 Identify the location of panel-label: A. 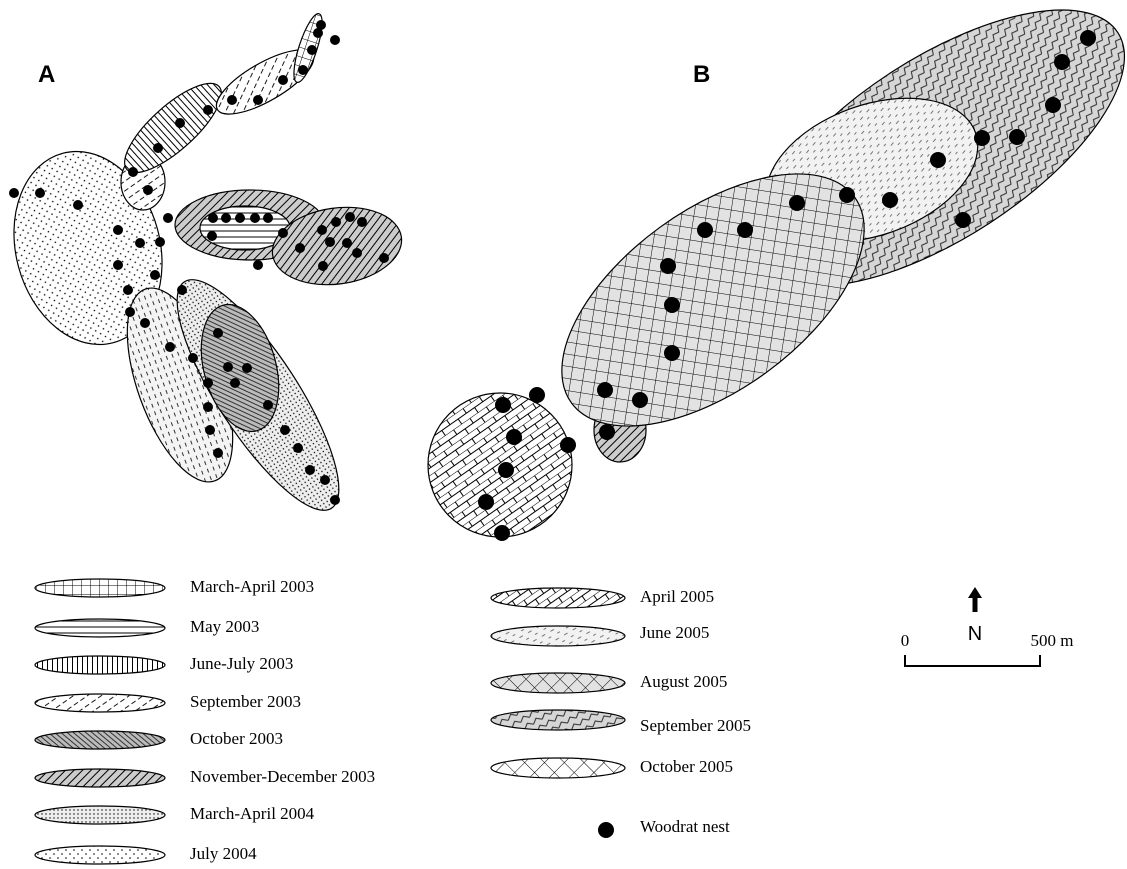
(46, 74).